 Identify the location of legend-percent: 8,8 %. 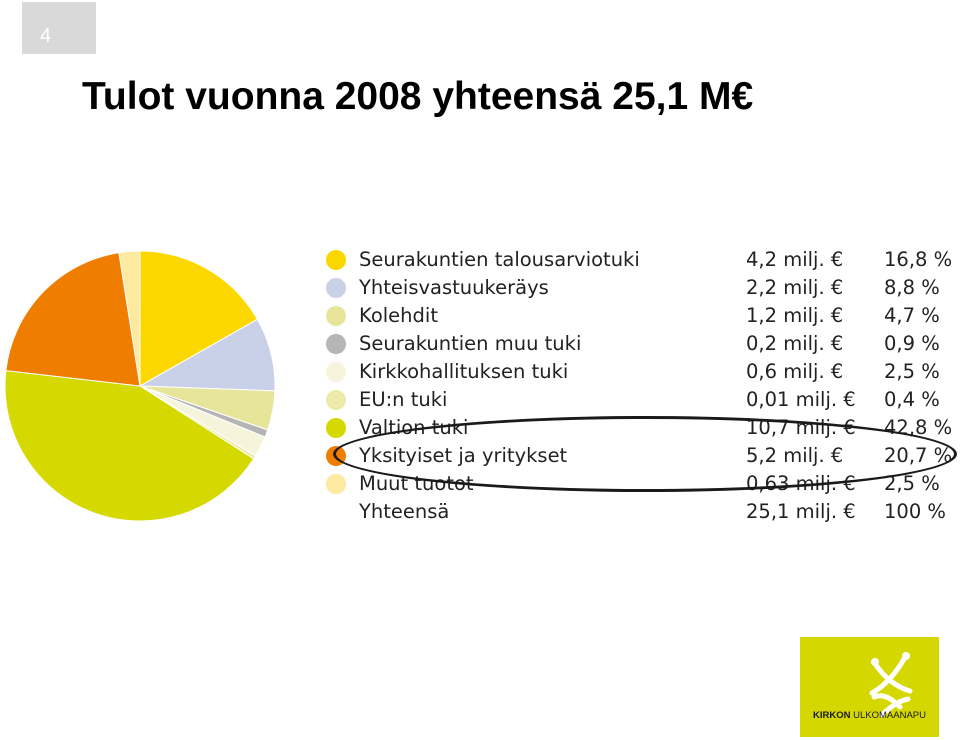
(912, 287).